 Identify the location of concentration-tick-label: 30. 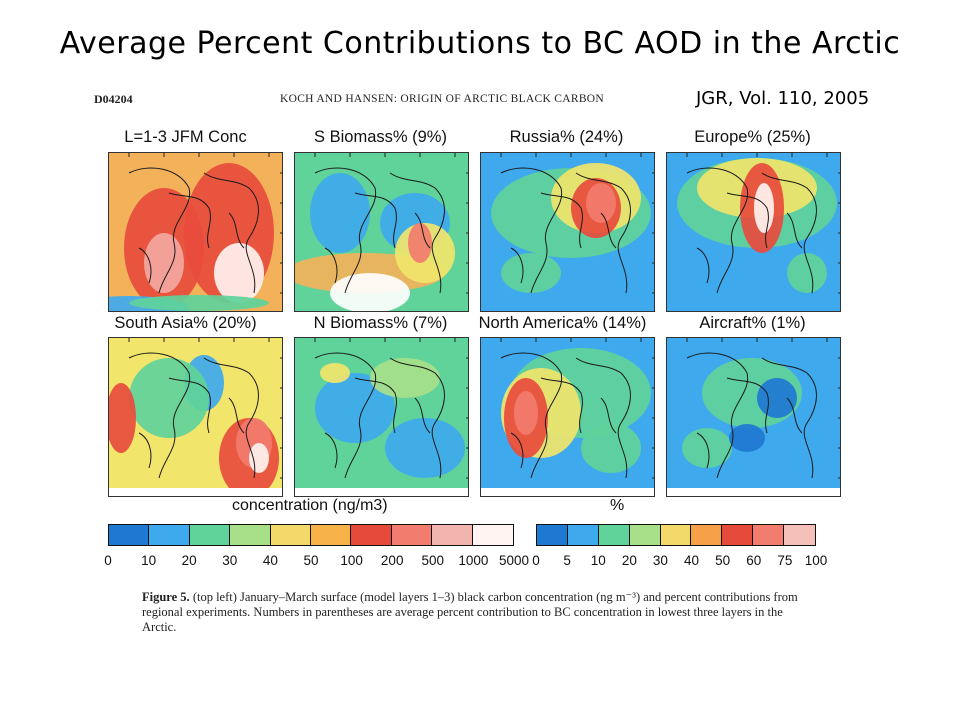
(230, 560).